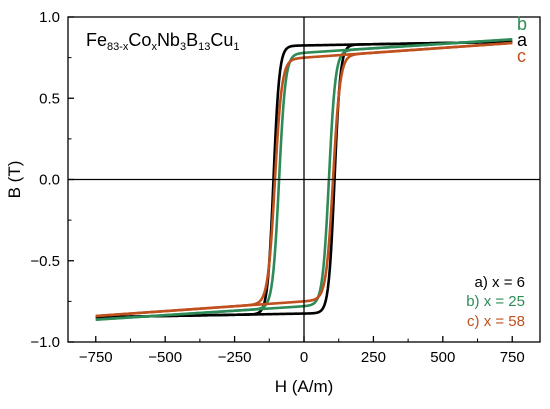 This screenshot has height=409, width=550. What do you see at coordinates (496, 321) in the screenshot?
I see `legend-entry-c: c) x = 58` at bounding box center [496, 321].